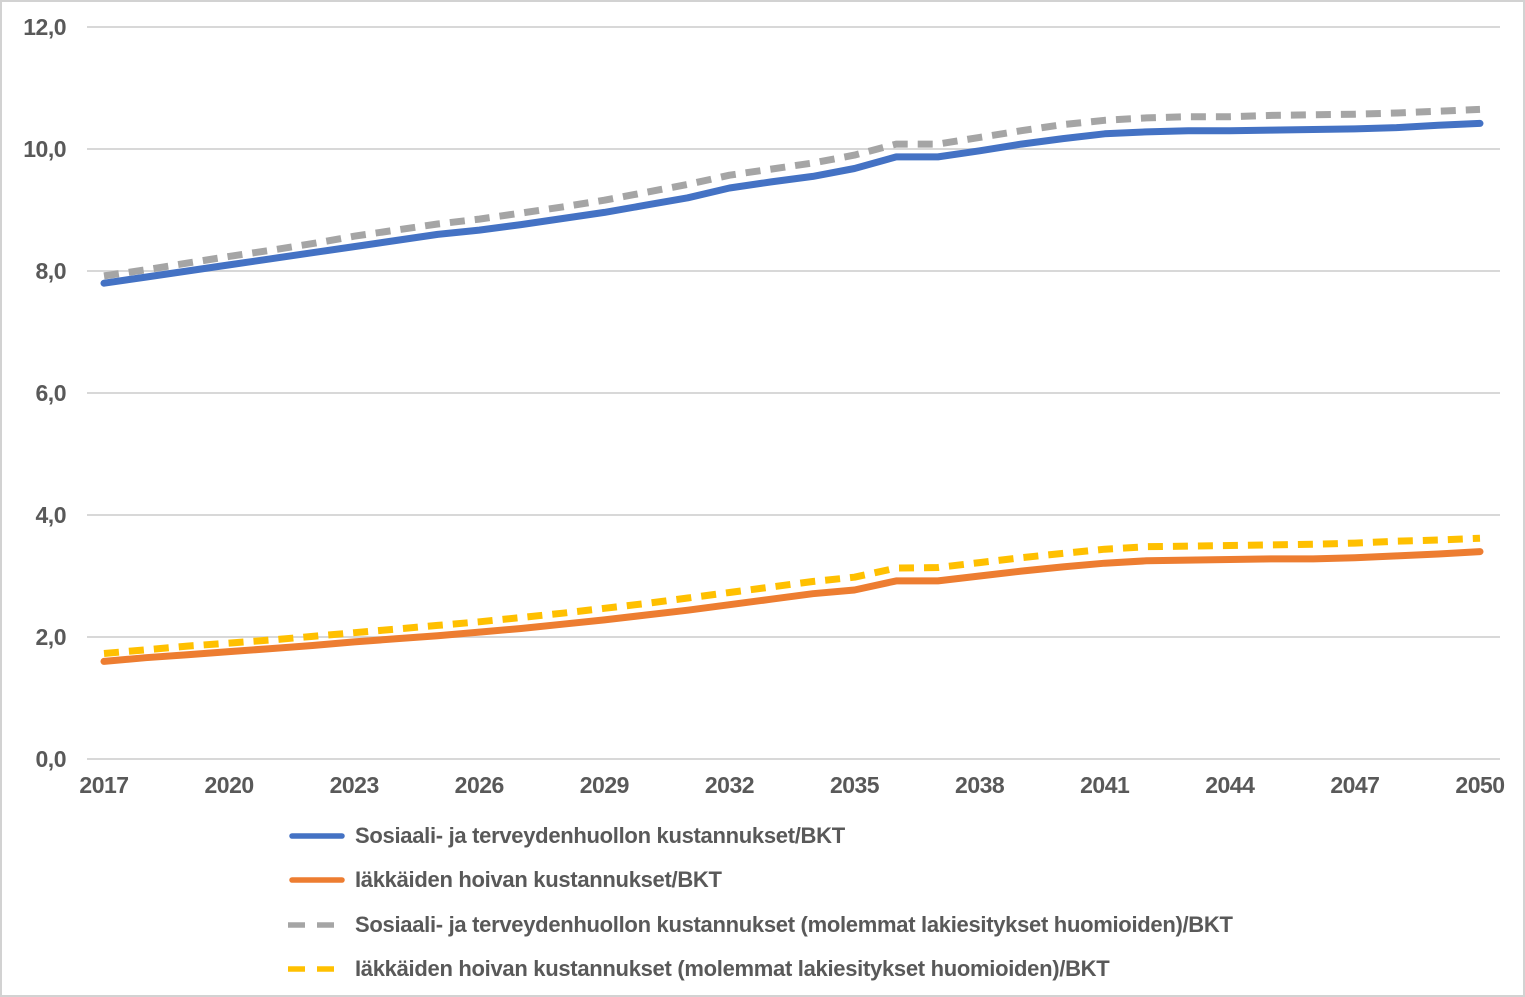  I want to click on x-axis-tick-label: 2041, so click(1105, 785).